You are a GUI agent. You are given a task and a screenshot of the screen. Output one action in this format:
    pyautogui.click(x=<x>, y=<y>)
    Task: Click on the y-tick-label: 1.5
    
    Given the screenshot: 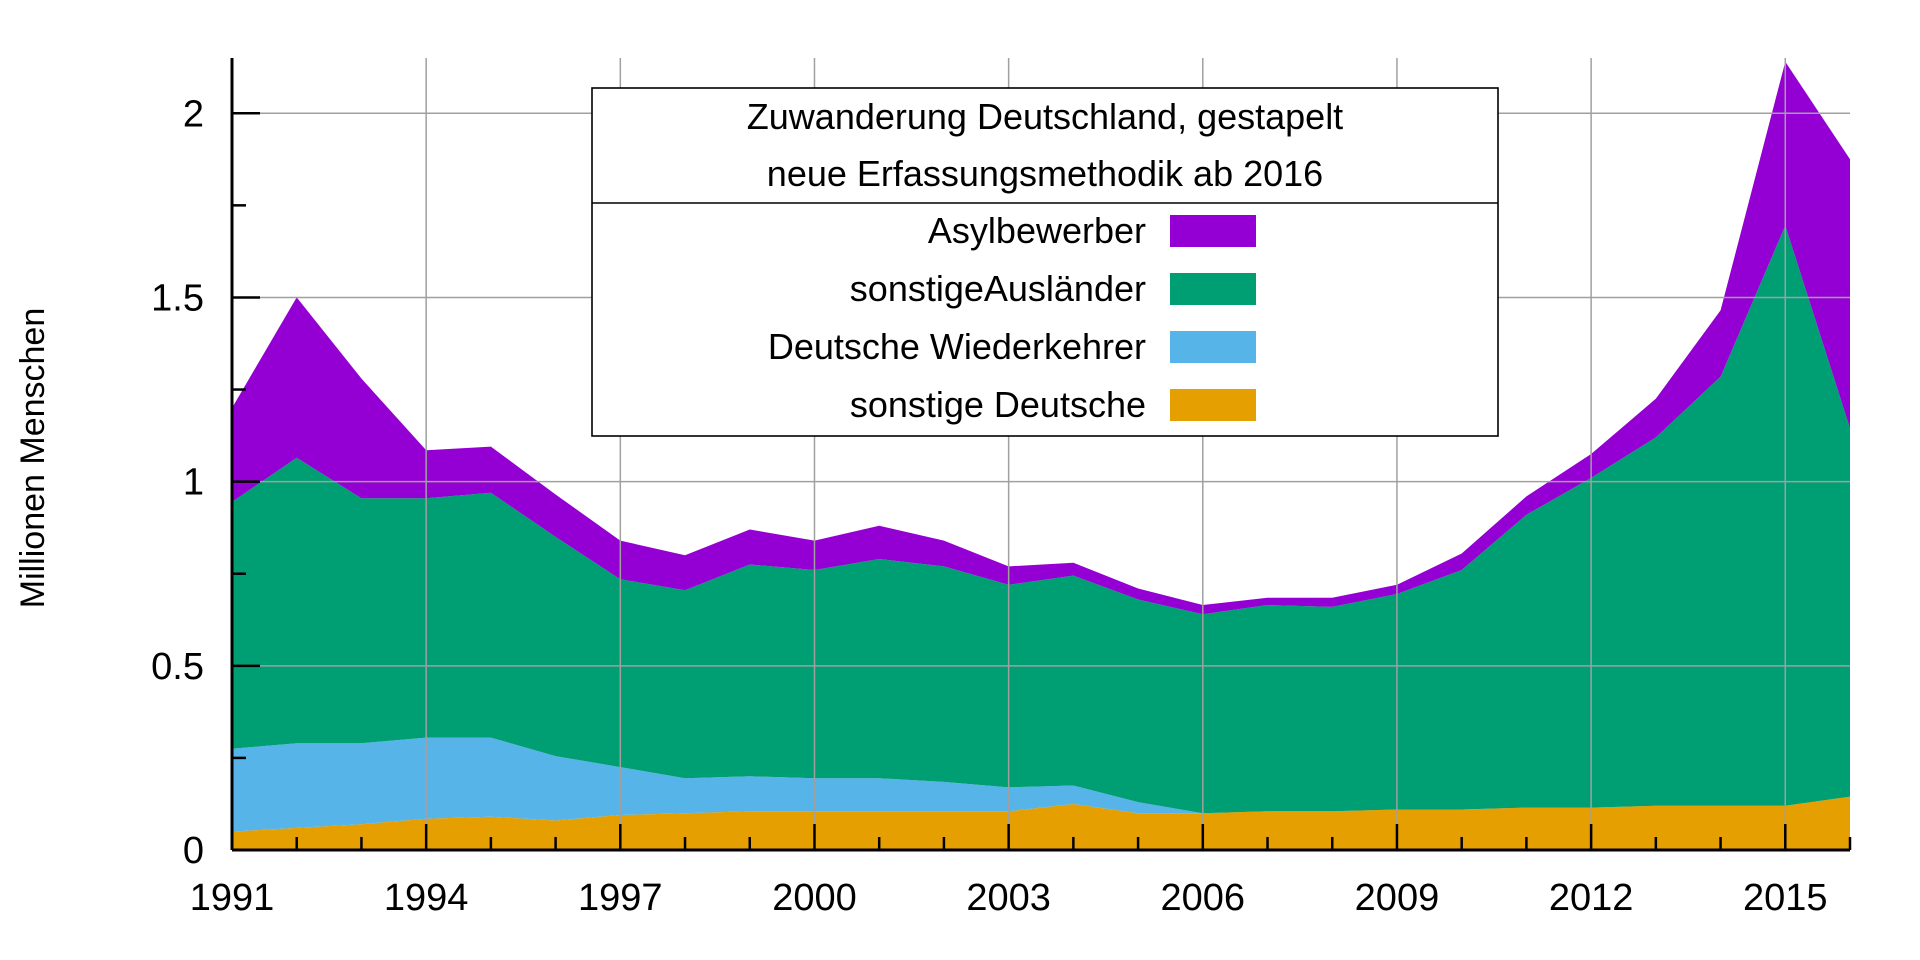 What is the action you would take?
    pyautogui.click(x=177, y=298)
    